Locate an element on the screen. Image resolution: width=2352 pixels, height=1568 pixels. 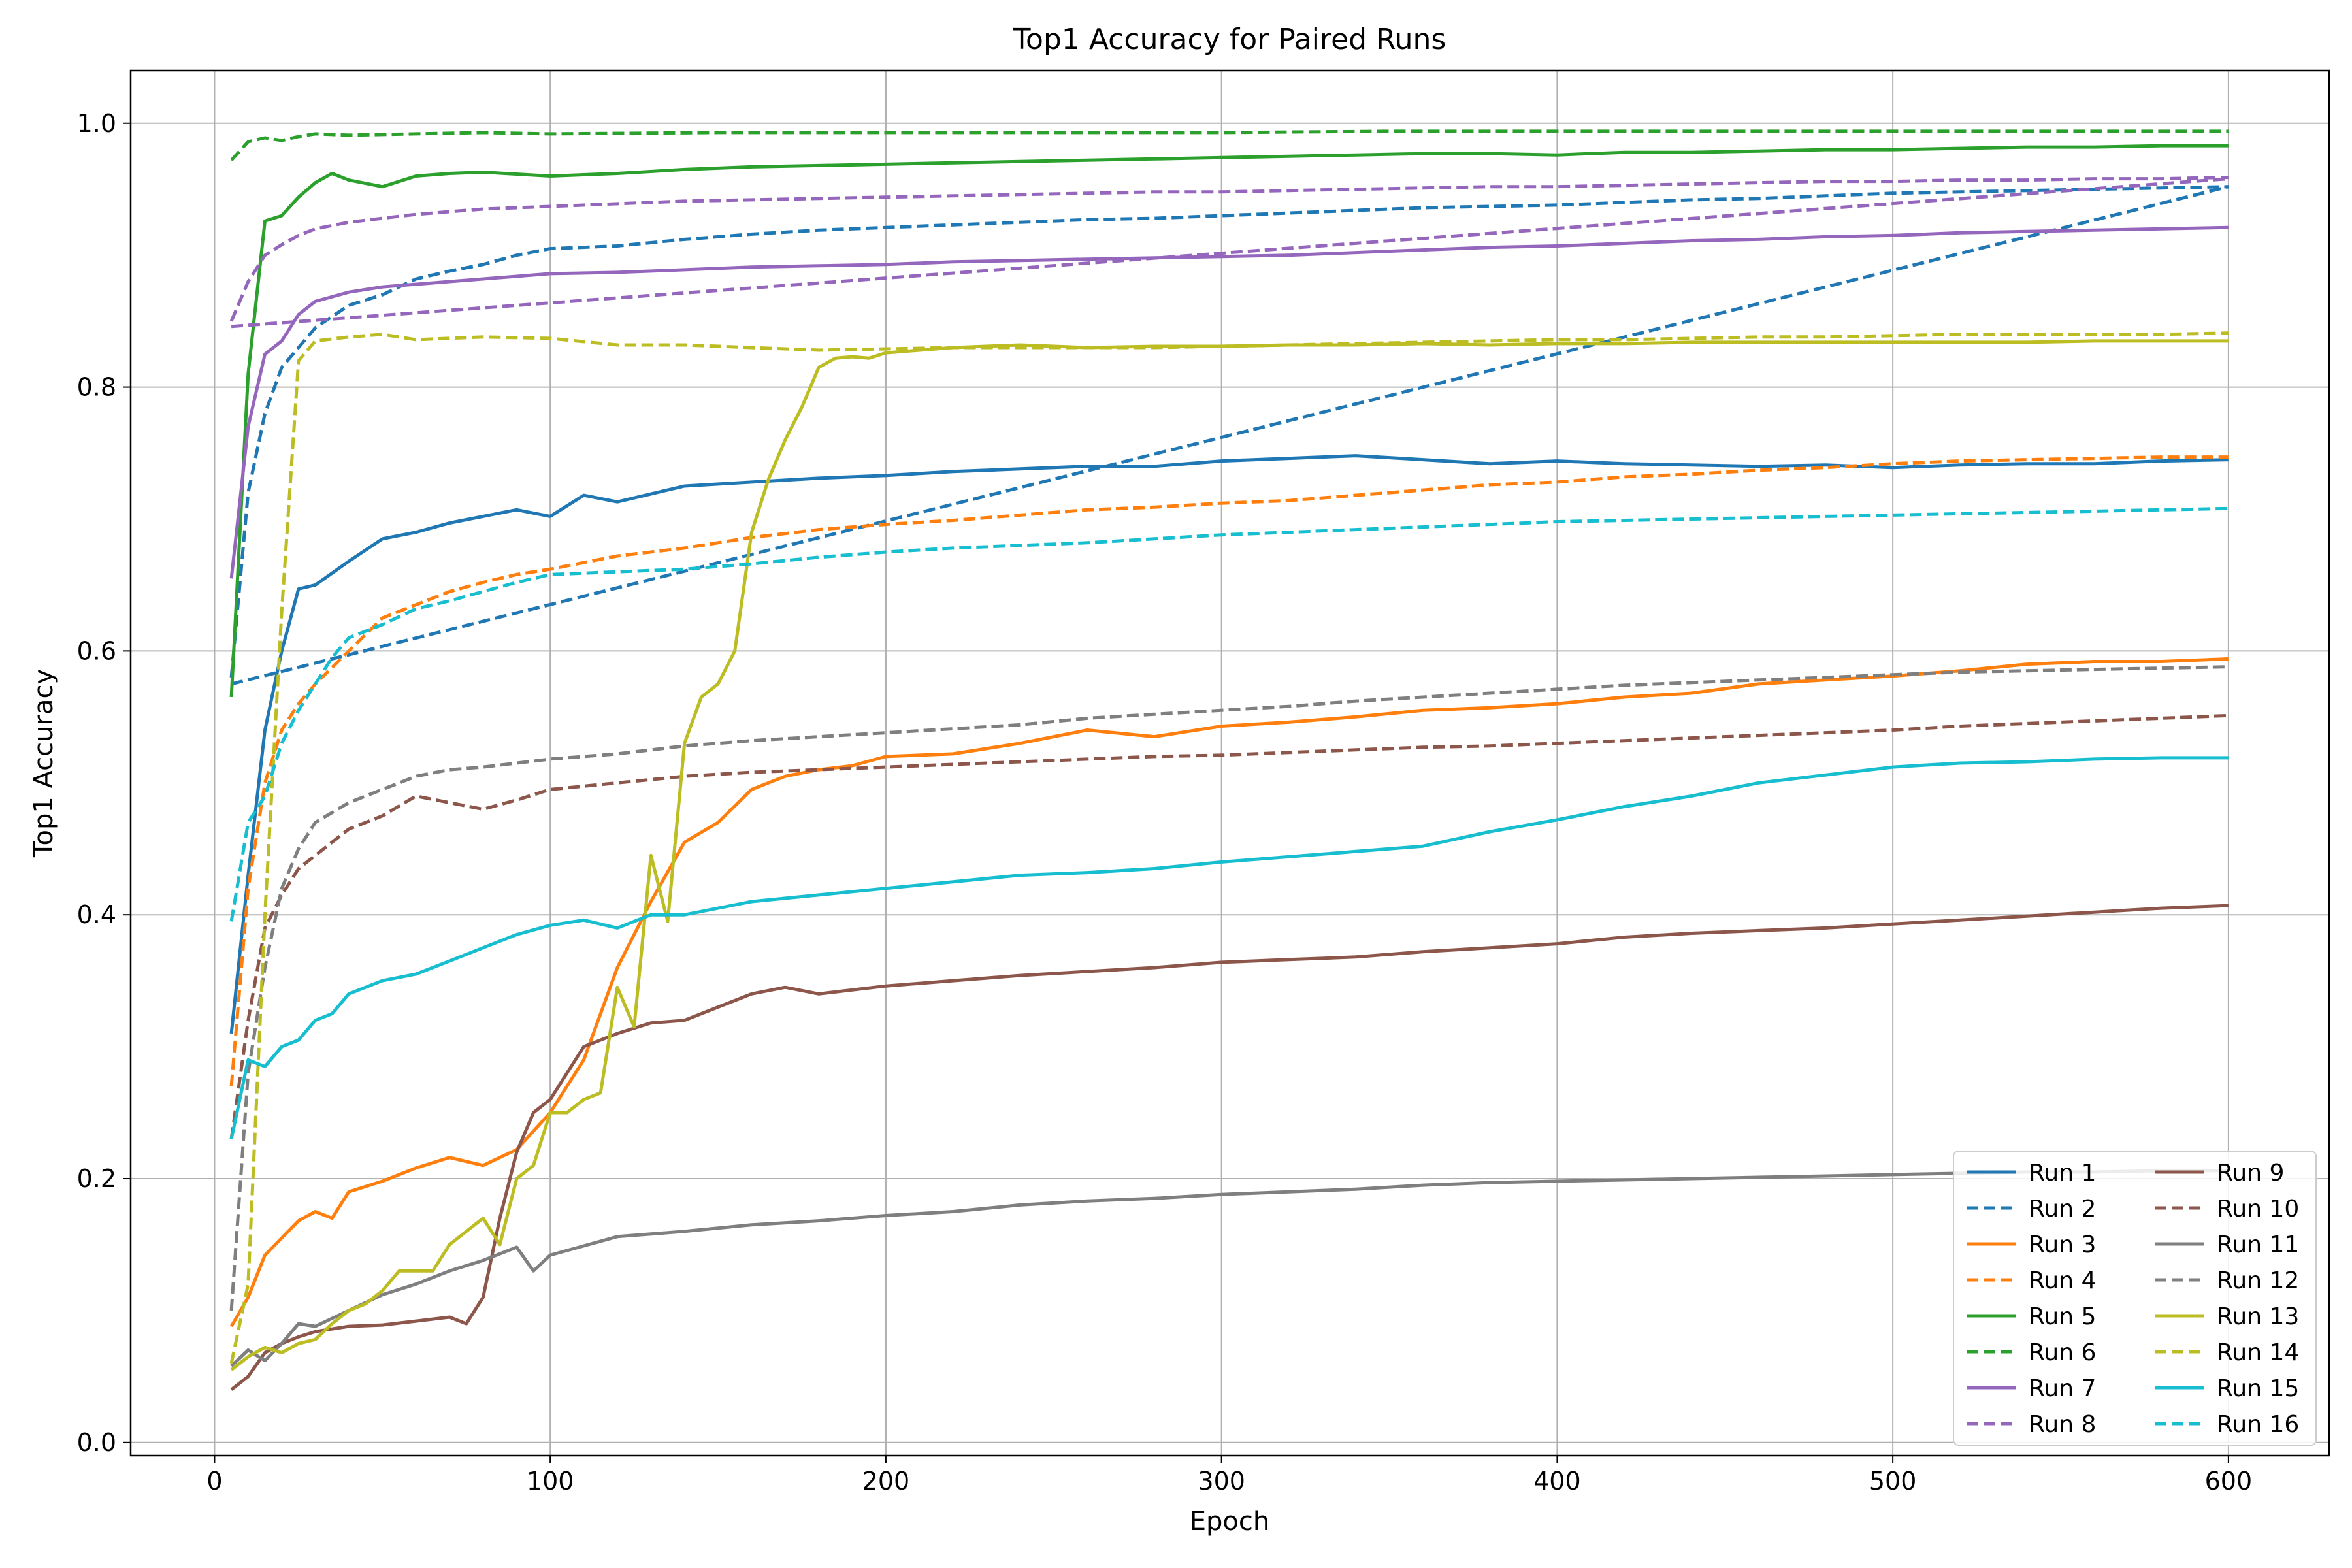
x-axis-label: Epoch is located at coordinates (1229, 1522).